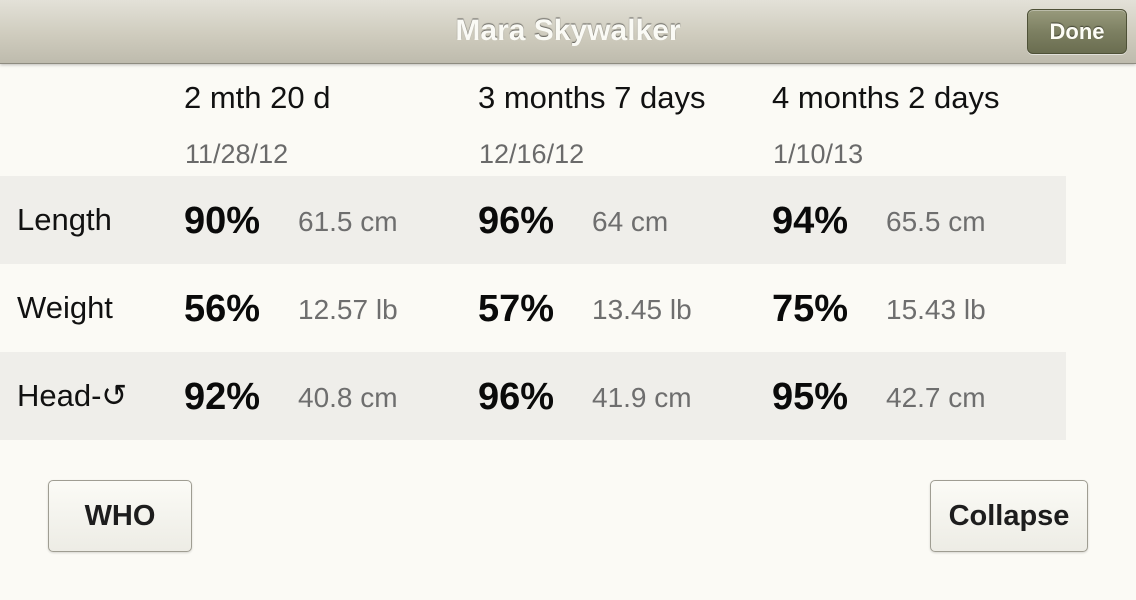 This screenshot has height=600, width=1136. Describe the element at coordinates (810, 309) in the screenshot. I see `weight-percentile-3: 75%` at that location.